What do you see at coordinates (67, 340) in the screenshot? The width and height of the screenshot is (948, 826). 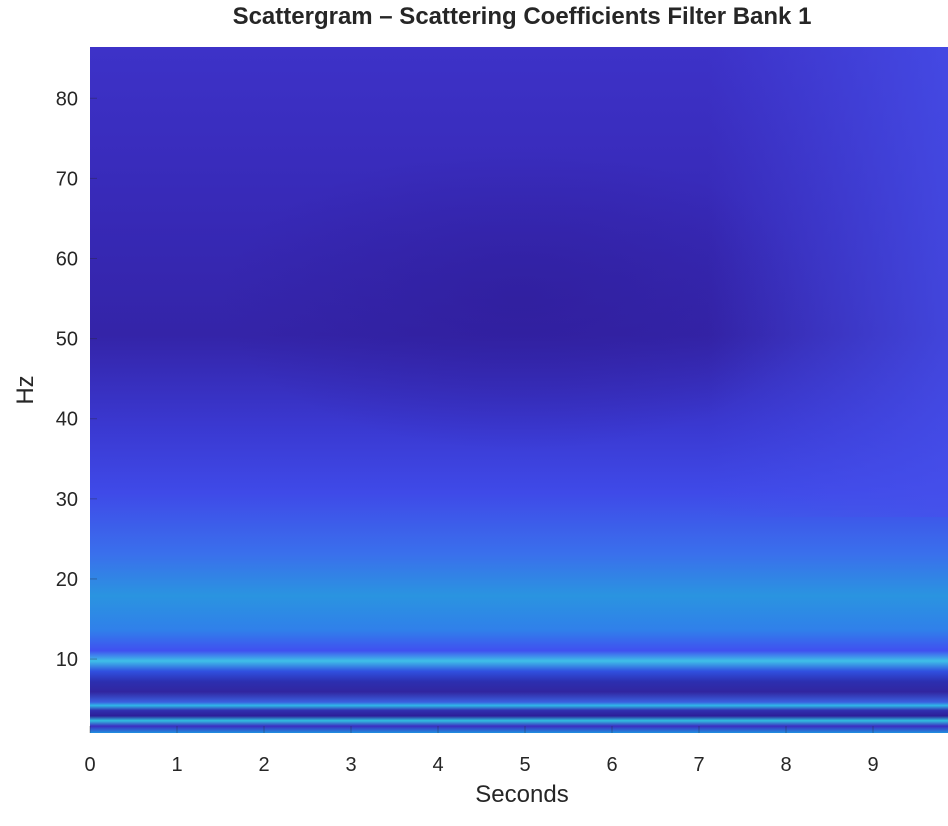 I see `y-tick-label: 50` at bounding box center [67, 340].